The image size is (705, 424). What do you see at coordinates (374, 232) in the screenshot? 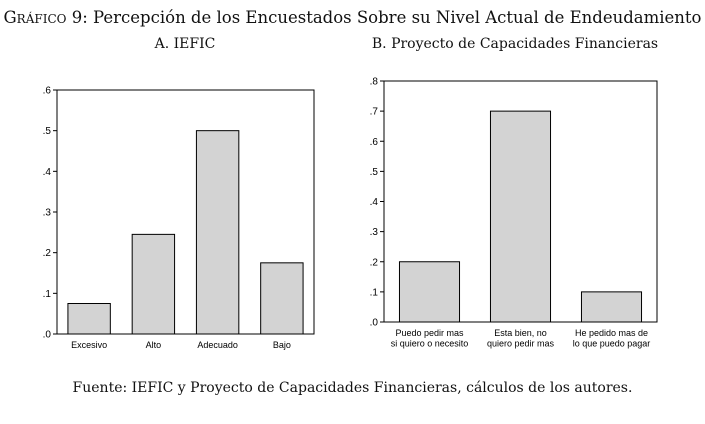
I see `chart-b-y-tick-label: .3` at bounding box center [374, 232].